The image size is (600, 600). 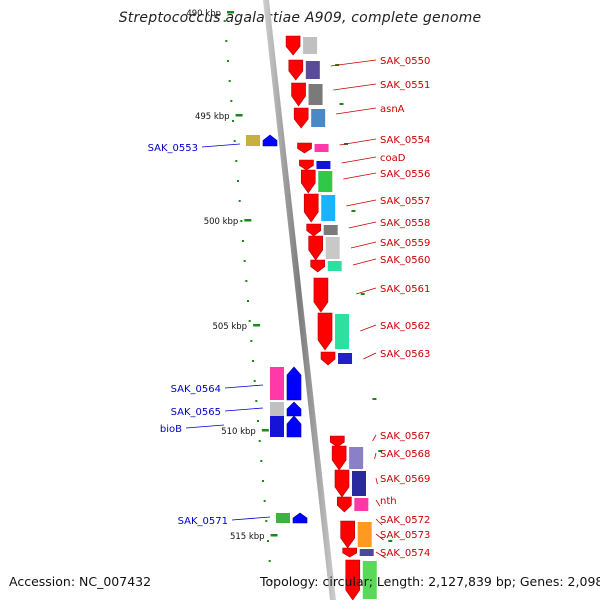 What do you see at coordinates (229, 327) in the screenshot?
I see `scale-label: 505 kbp` at bounding box center [229, 327].